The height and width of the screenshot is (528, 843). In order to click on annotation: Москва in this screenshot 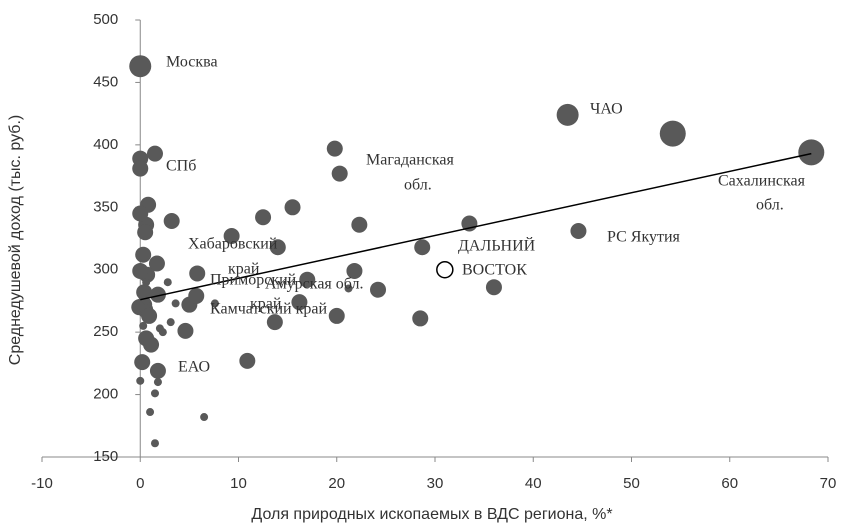, I will do `click(192, 62)`.